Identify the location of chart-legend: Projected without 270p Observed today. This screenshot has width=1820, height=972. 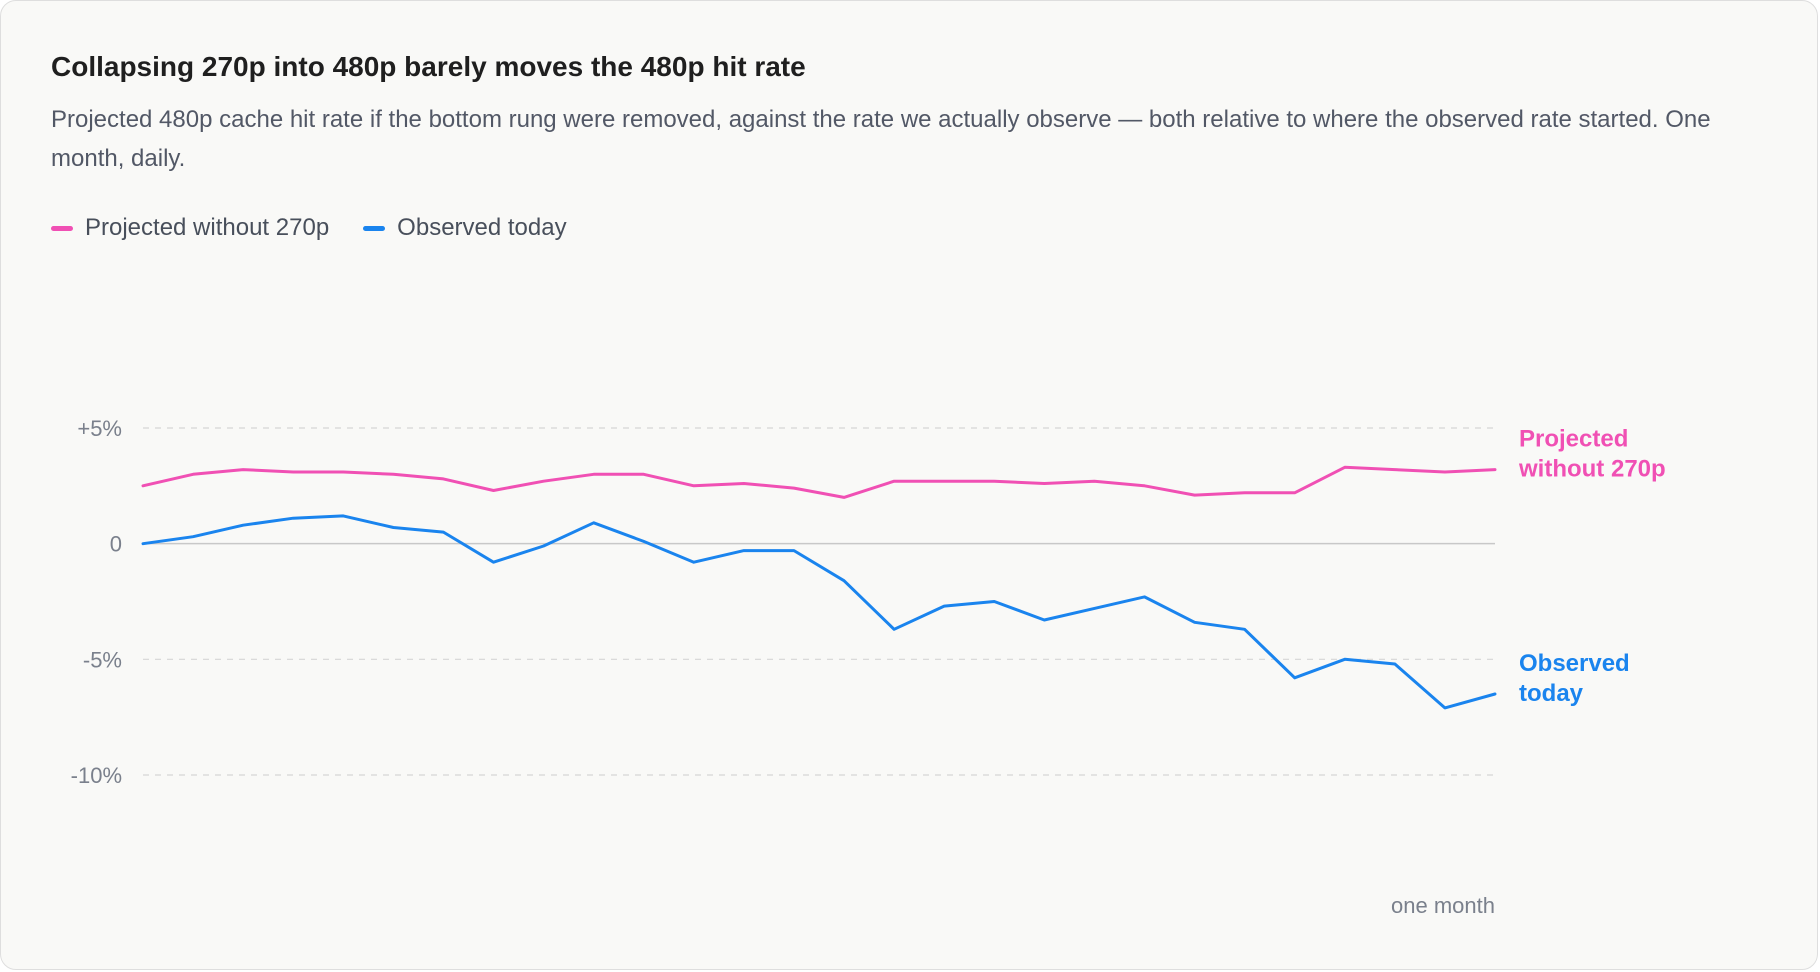
(326, 228).